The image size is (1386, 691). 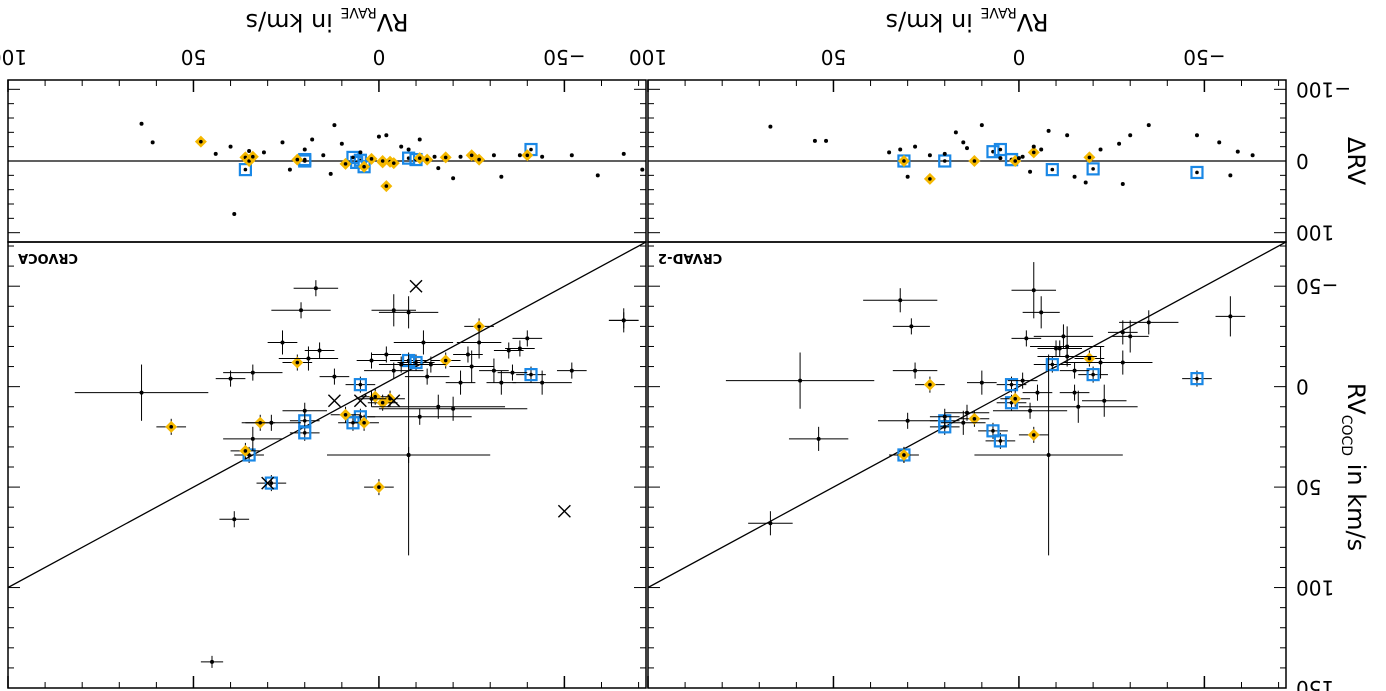 I want to click on ytick-resid-label: 0, so click(x=1302, y=161).